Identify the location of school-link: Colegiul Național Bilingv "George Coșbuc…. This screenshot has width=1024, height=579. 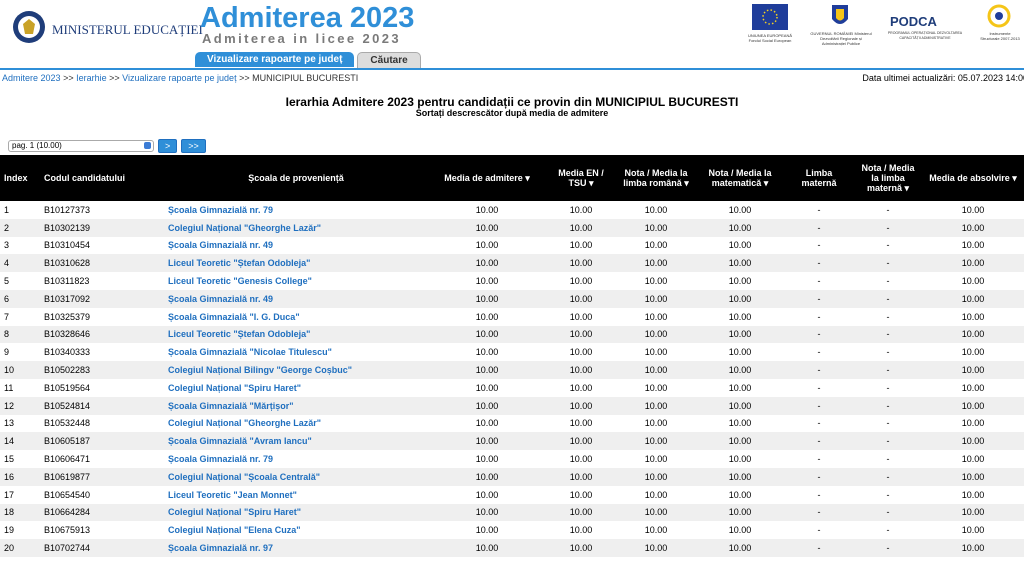
(296, 370).